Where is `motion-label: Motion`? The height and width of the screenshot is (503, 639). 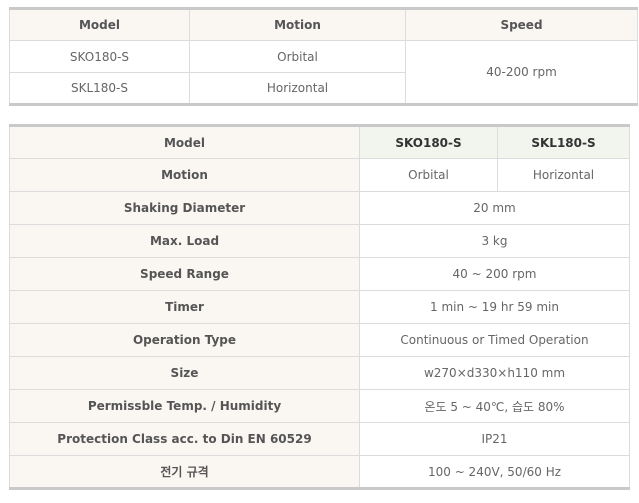 motion-label: Motion is located at coordinates (184, 175).